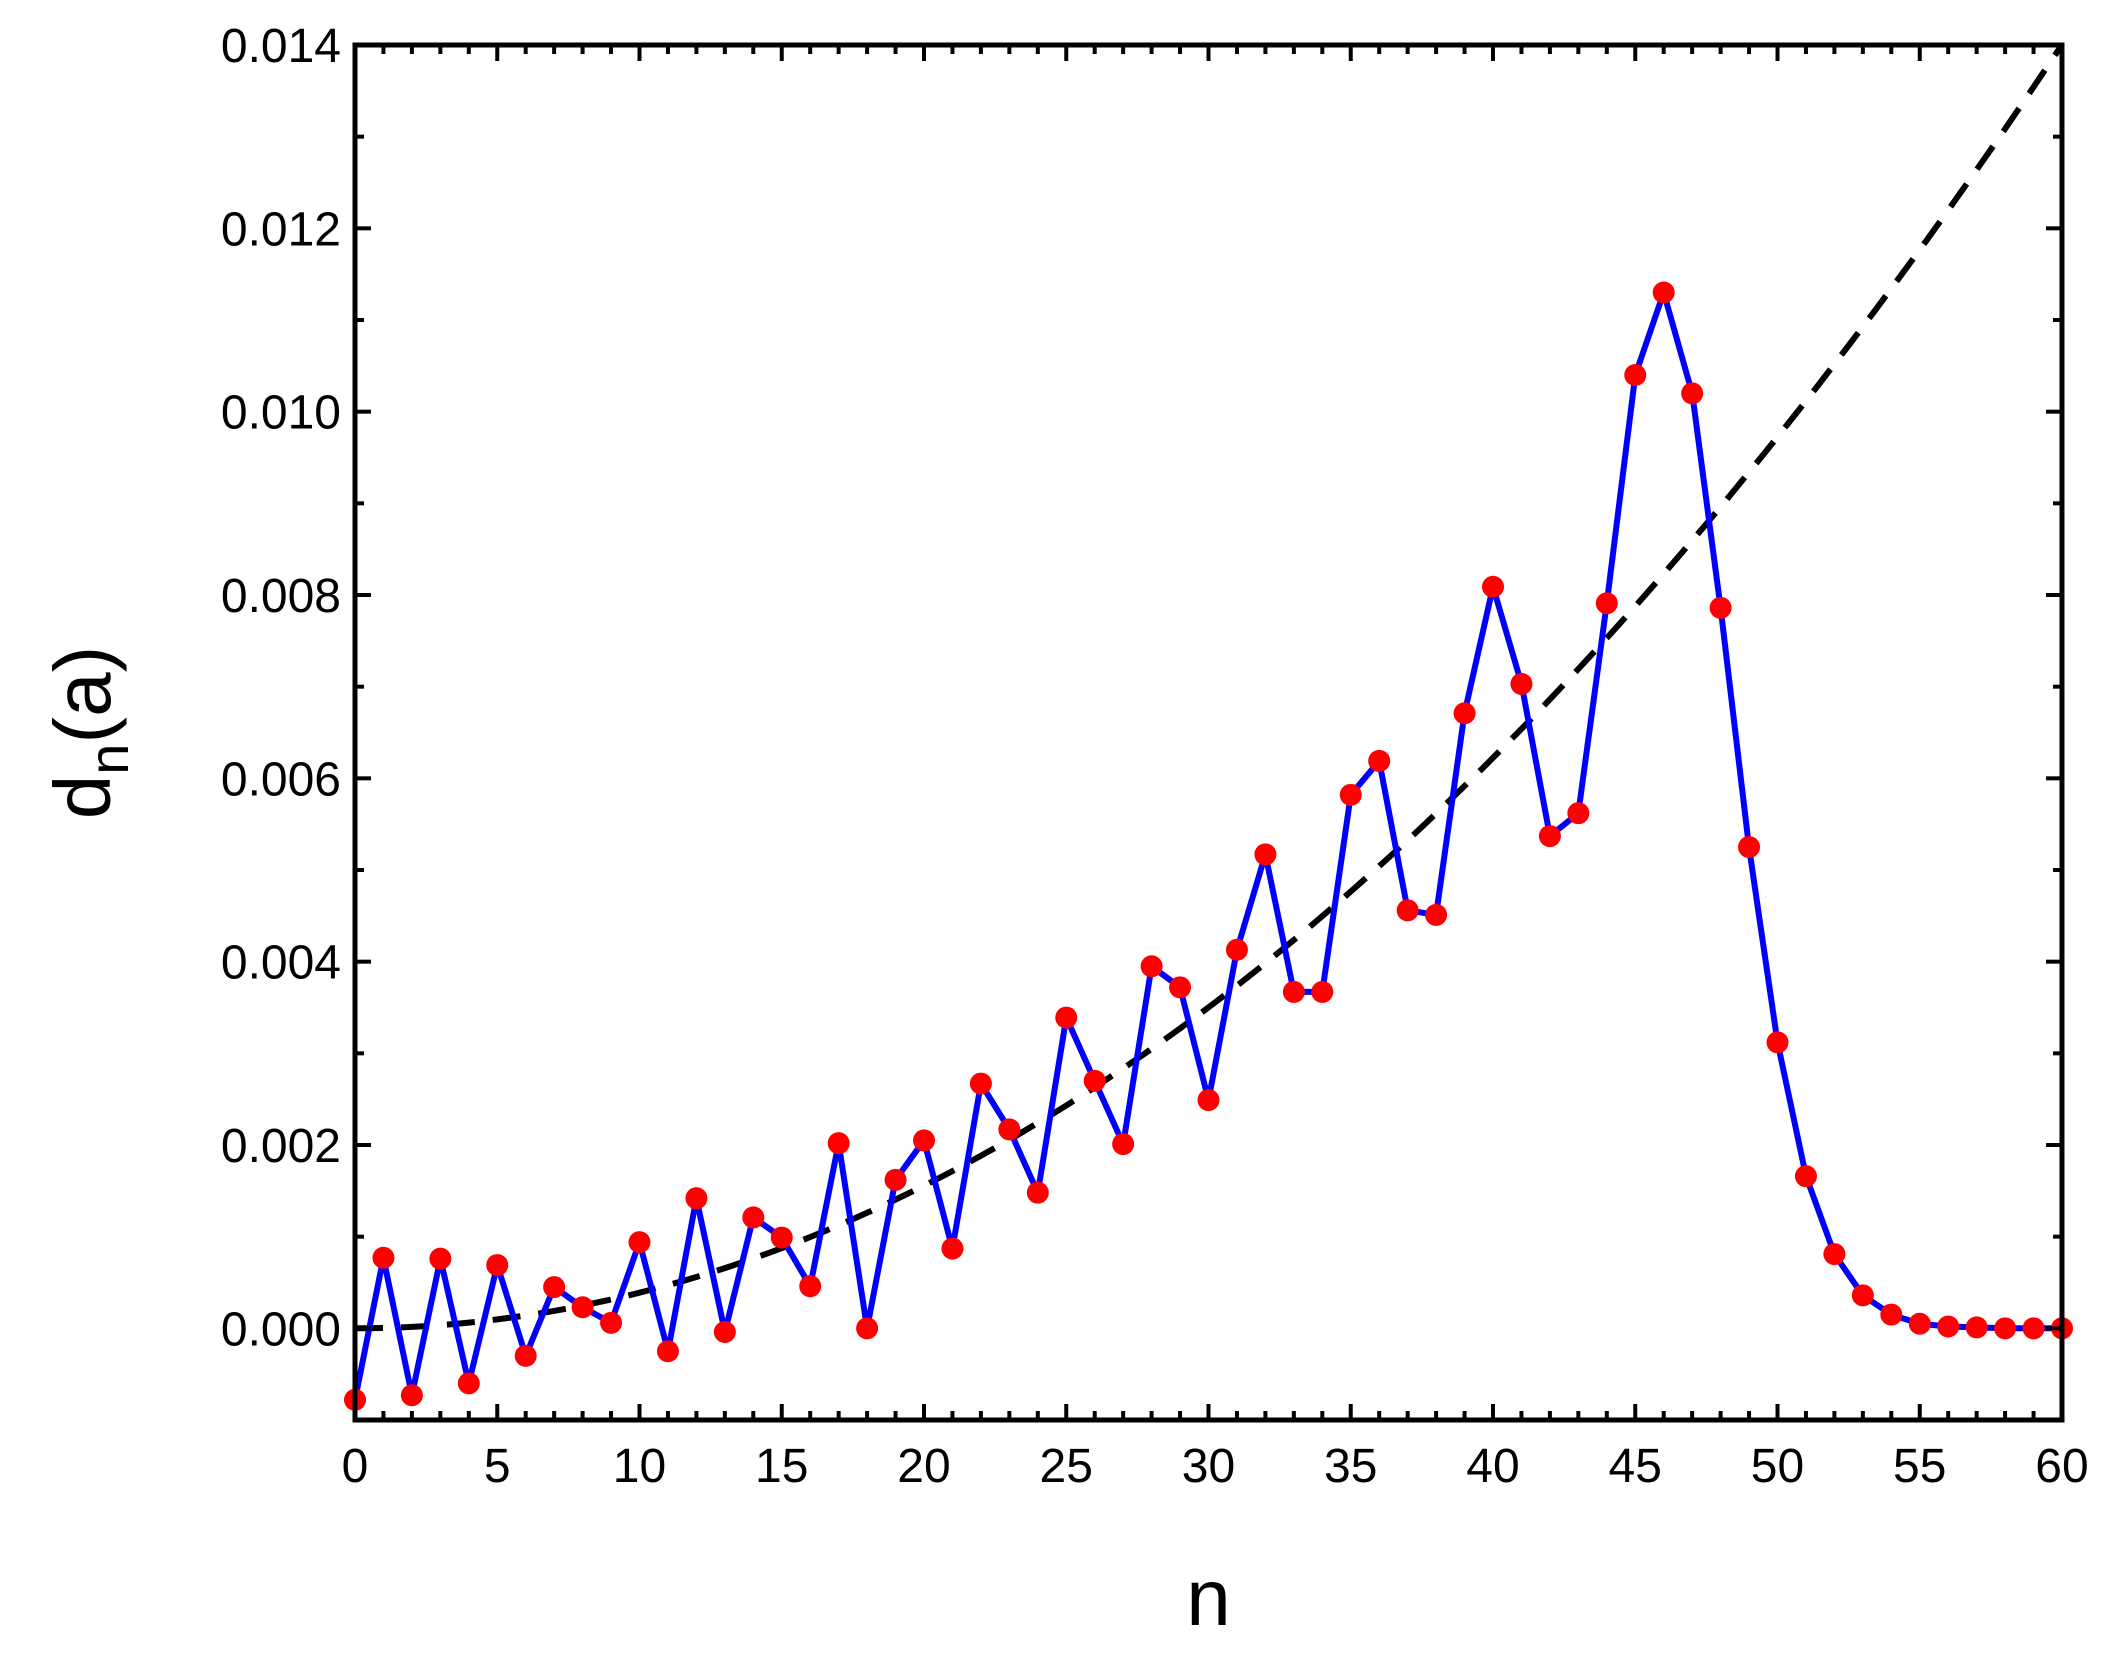  What do you see at coordinates (281, 1329) in the screenshot?
I see `y-tick-label: 0.000` at bounding box center [281, 1329].